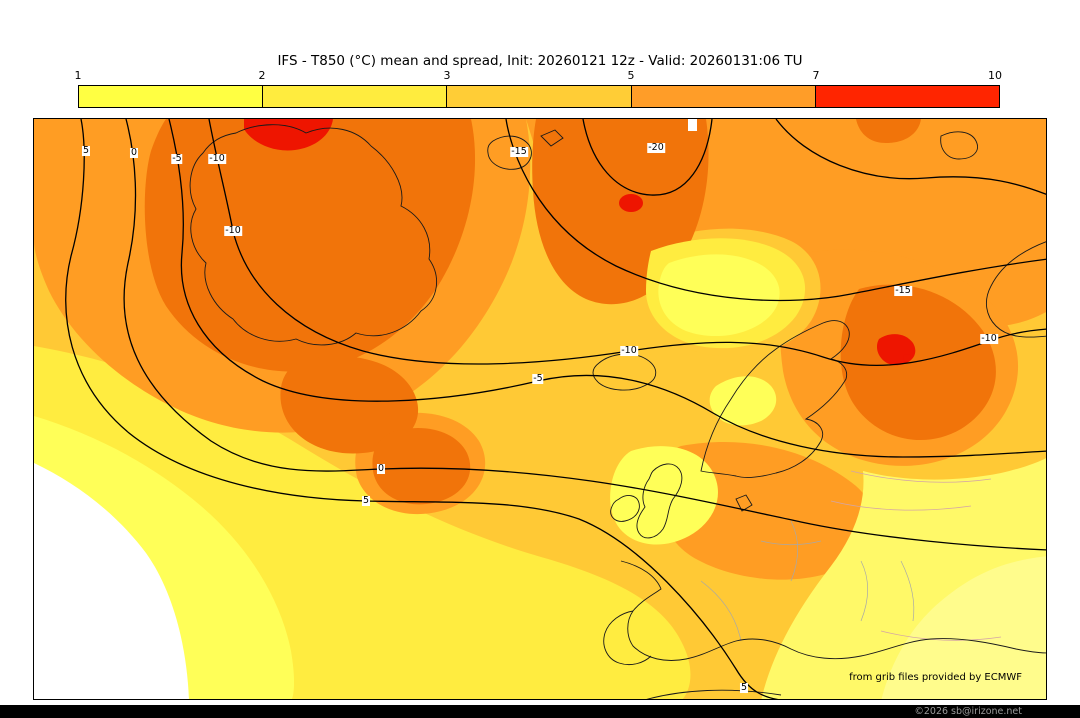 Image resolution: width=1080 pixels, height=718 pixels. Describe the element at coordinates (78, 75) in the screenshot. I see `colorbar-tick: 1` at that location.